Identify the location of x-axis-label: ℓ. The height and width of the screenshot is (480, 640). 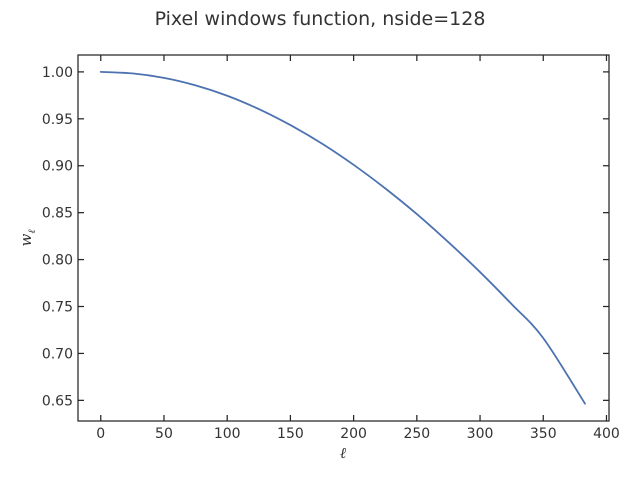
(343, 453).